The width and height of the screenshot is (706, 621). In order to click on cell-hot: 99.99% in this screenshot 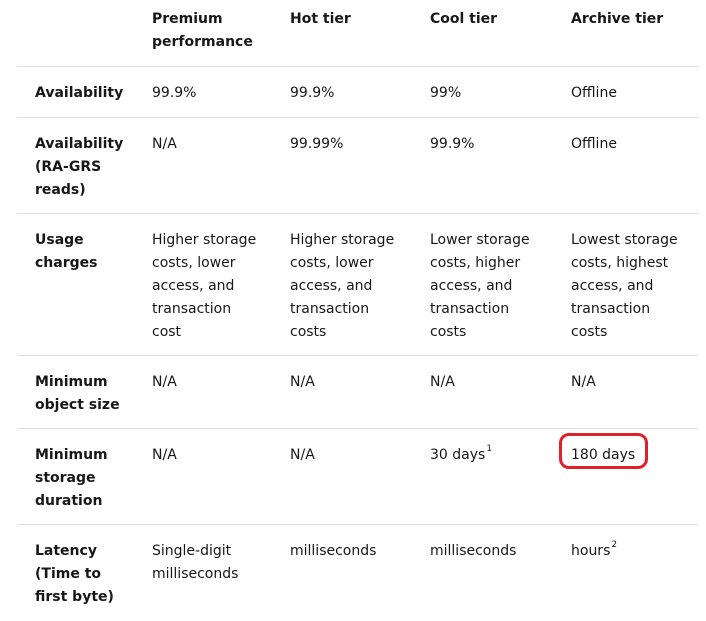, I will do `click(360, 165)`.